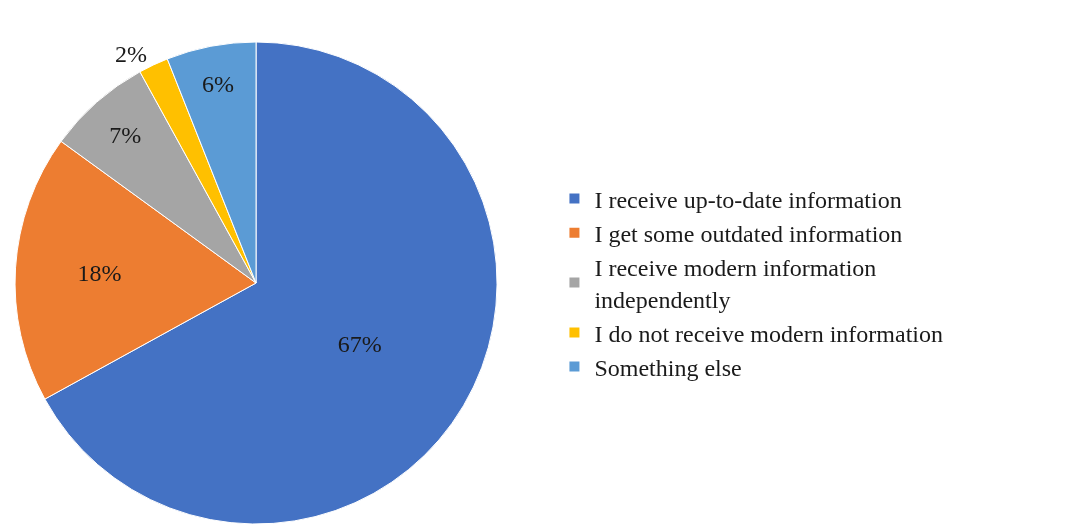  I want to click on legend-label: I receive up-to-date information, so click(748, 199).